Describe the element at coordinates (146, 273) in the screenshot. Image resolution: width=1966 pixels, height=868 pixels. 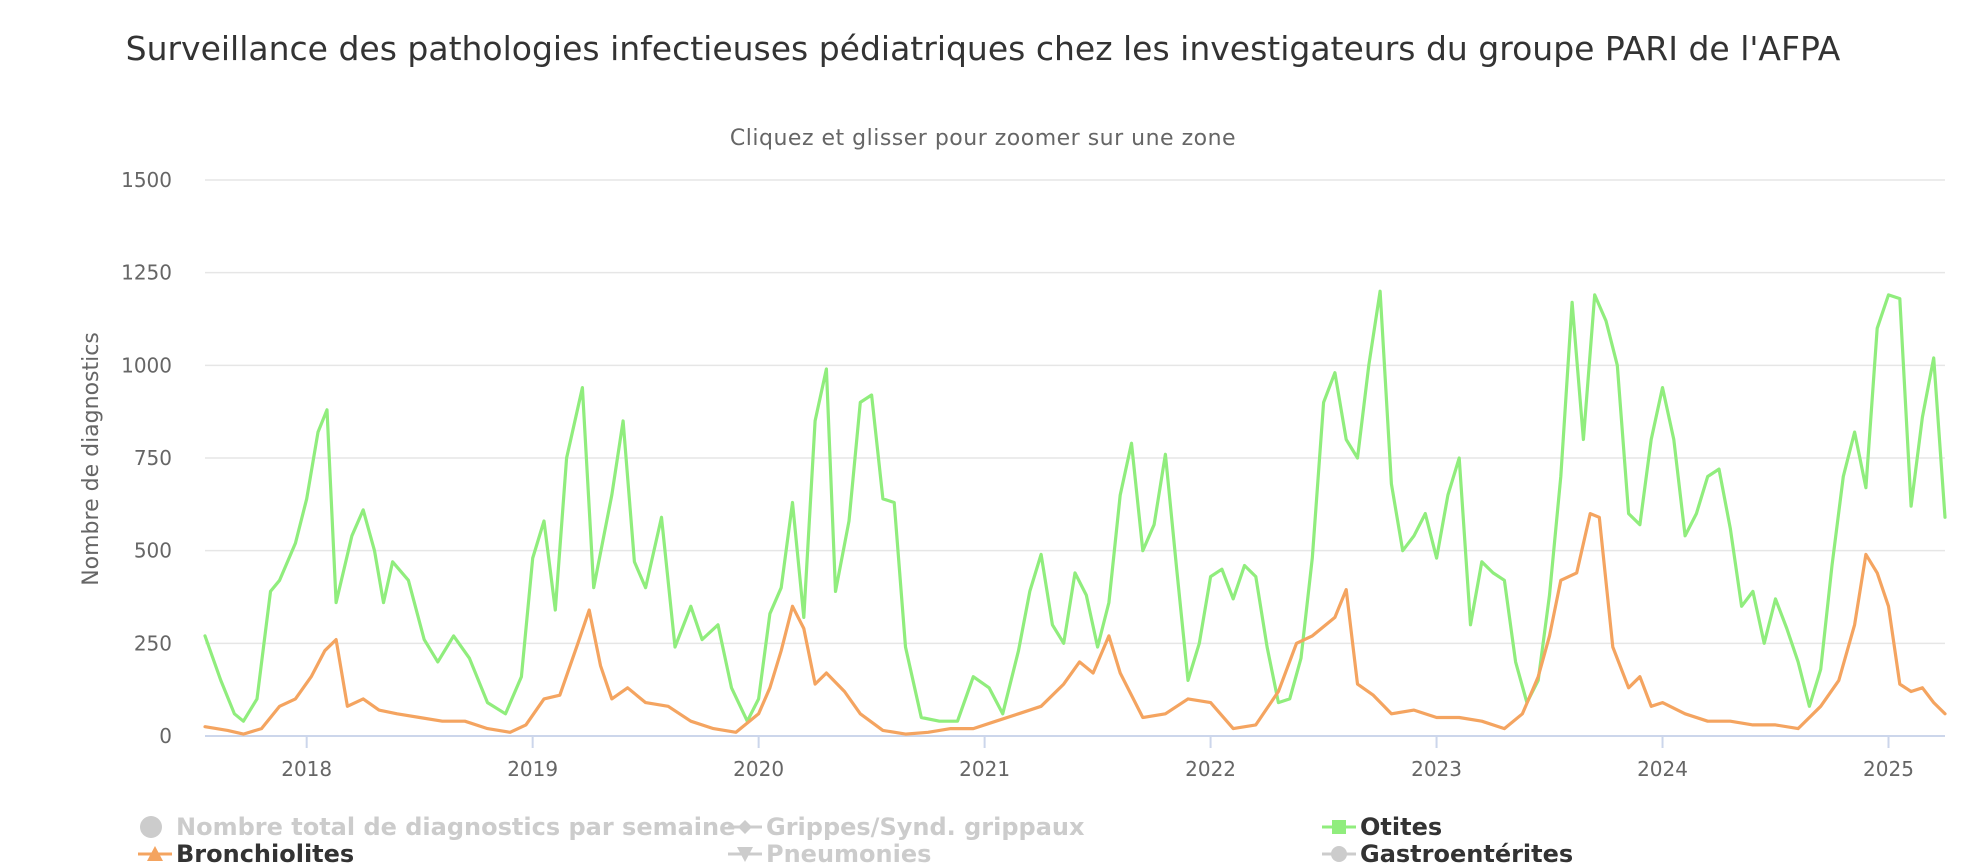
I see `y-tick-label: 1250` at that location.